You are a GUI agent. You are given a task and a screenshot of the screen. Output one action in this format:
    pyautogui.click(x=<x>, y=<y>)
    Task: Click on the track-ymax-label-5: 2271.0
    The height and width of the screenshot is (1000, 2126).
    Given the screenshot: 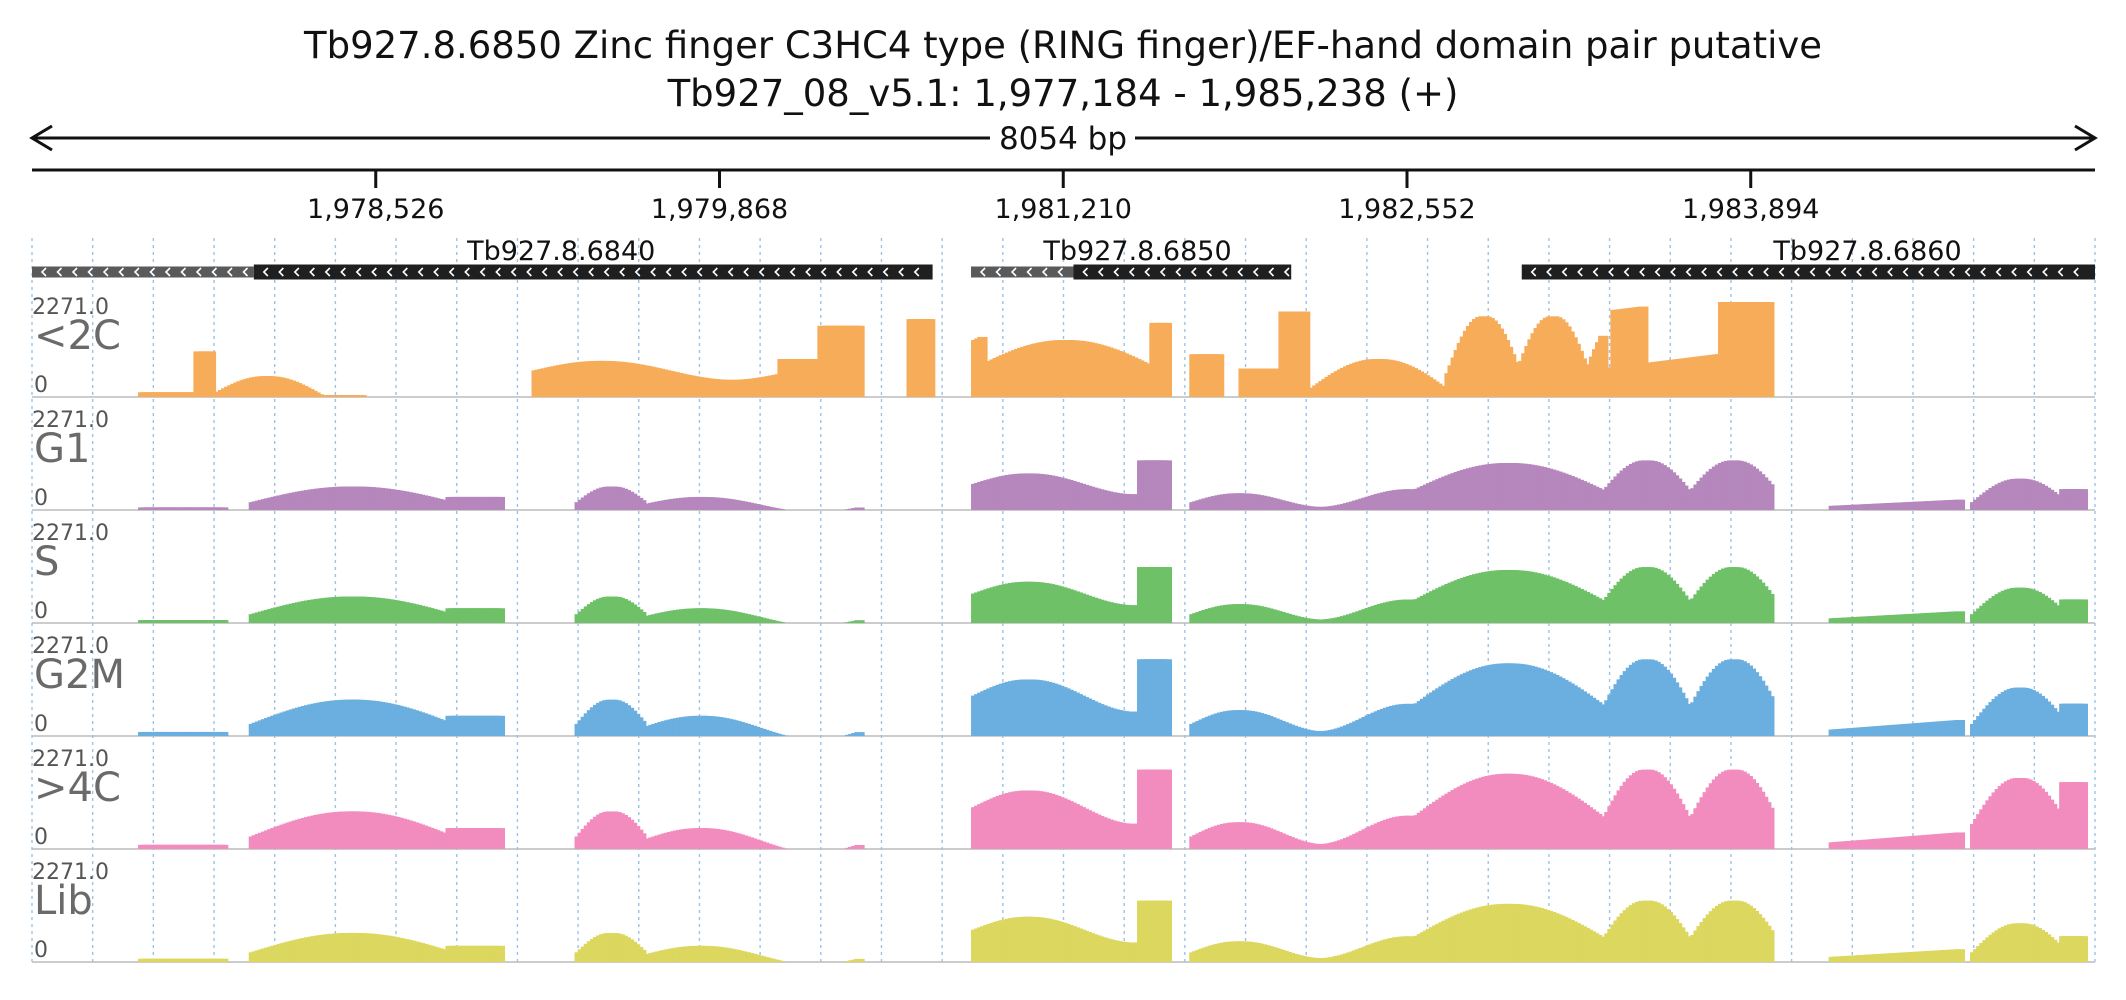 What is the action you would take?
    pyautogui.click(x=70, y=872)
    